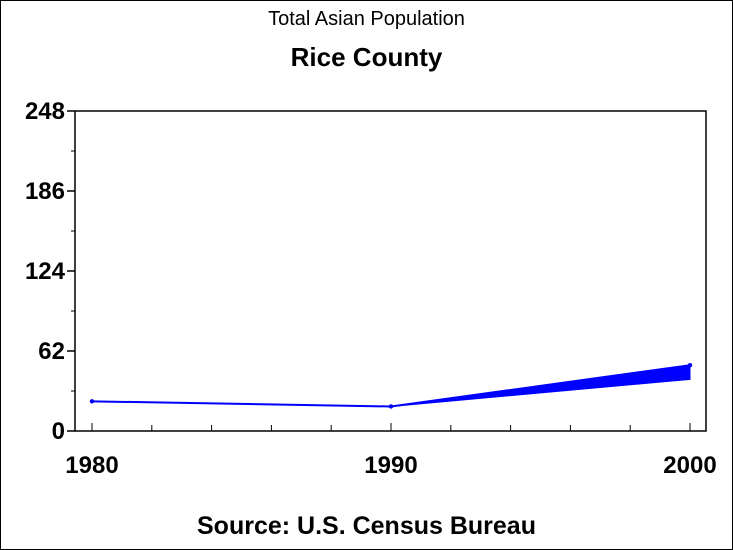  Describe the element at coordinates (51, 351) in the screenshot. I see `y-tick-label: 62` at that location.